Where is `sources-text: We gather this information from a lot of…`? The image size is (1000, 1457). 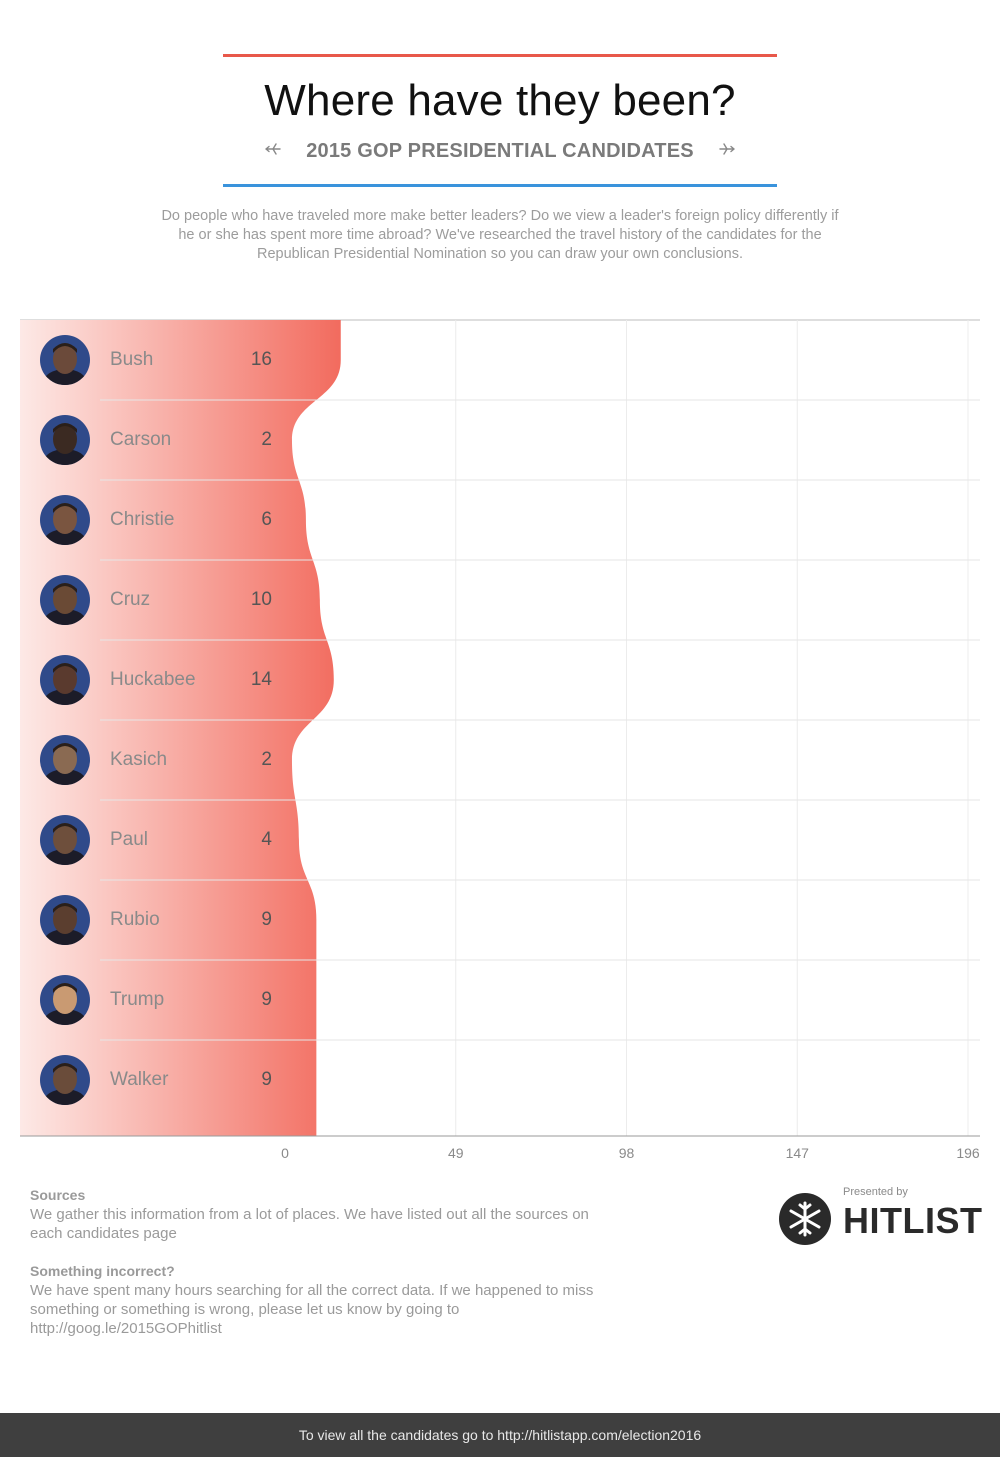 sources-text: We gather this information from a lot of… is located at coordinates (309, 1224).